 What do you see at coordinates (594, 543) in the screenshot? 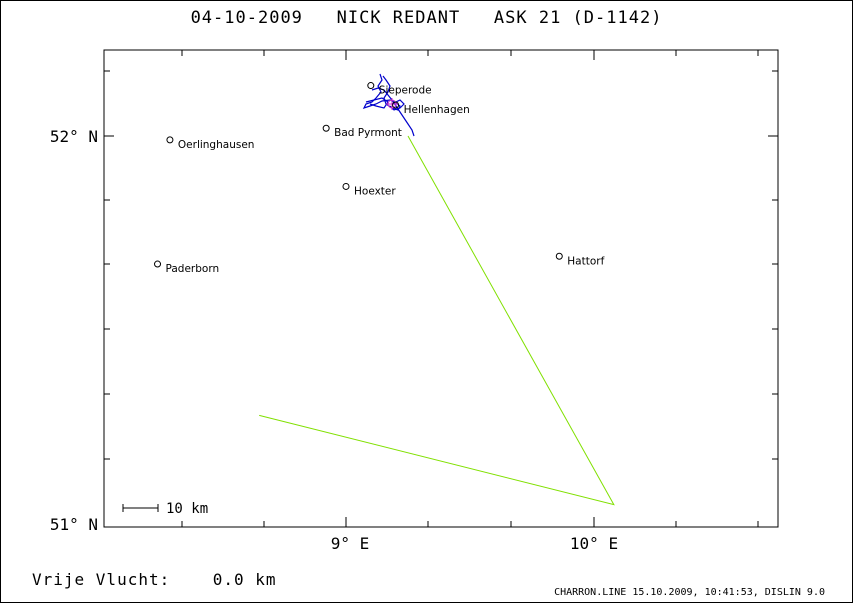
I see `lon-label-10: 10° E` at bounding box center [594, 543].